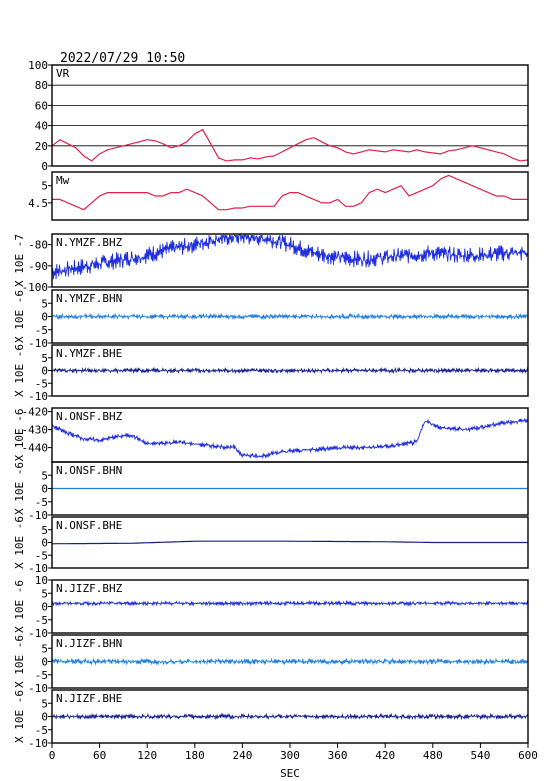 This screenshot has height=781, width=554. I want to click on panel-jizf_bhn: -10-505 N.JIZF.BHN X 10E -6, so click(271, 664).